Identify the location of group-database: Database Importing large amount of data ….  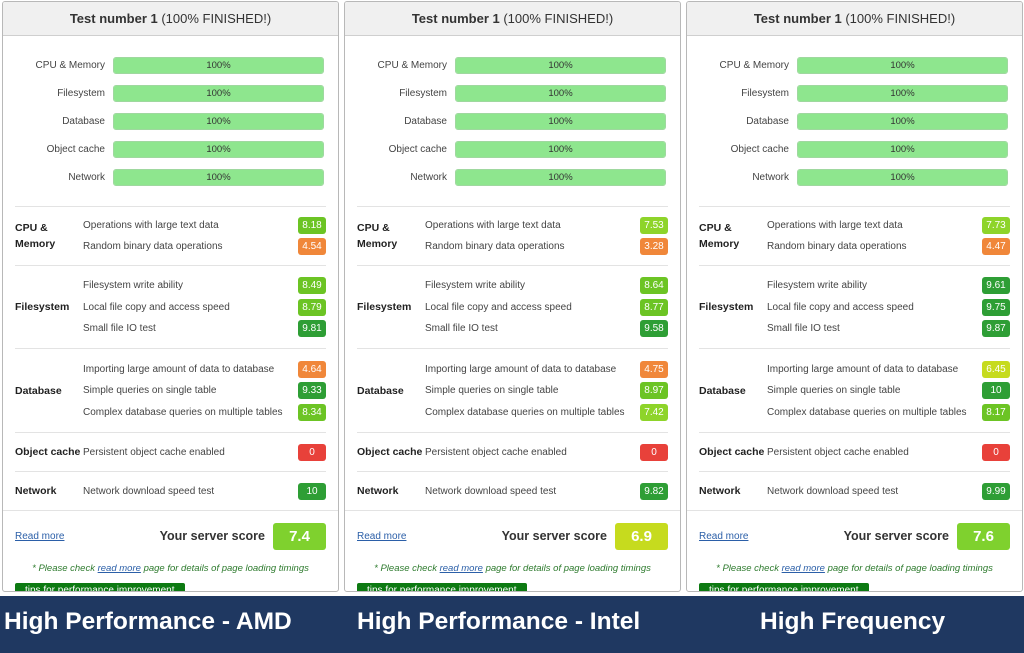
(170, 390).